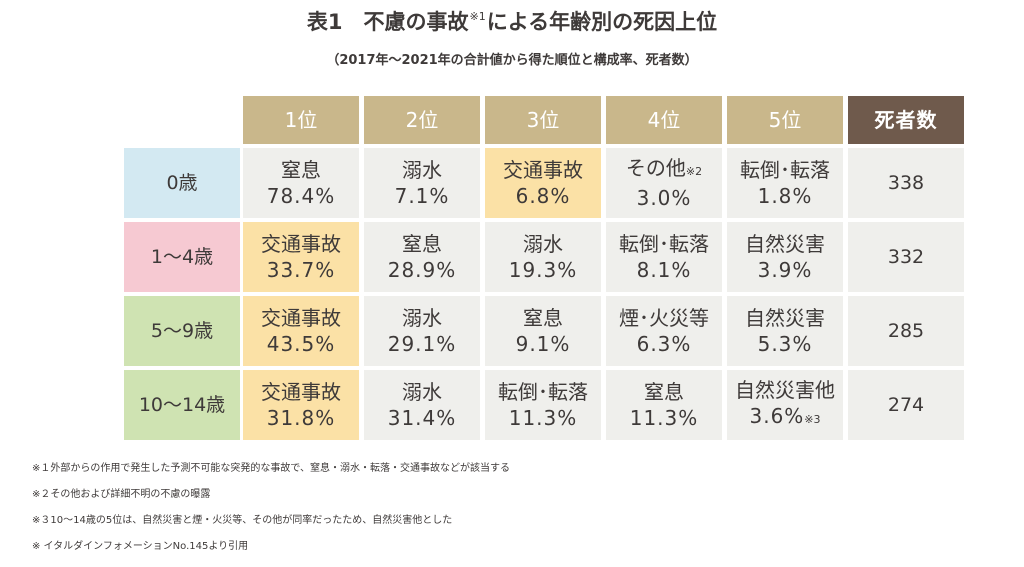  What do you see at coordinates (422, 331) in the screenshot?
I see `table-cell: 溺水 29.1%` at bounding box center [422, 331].